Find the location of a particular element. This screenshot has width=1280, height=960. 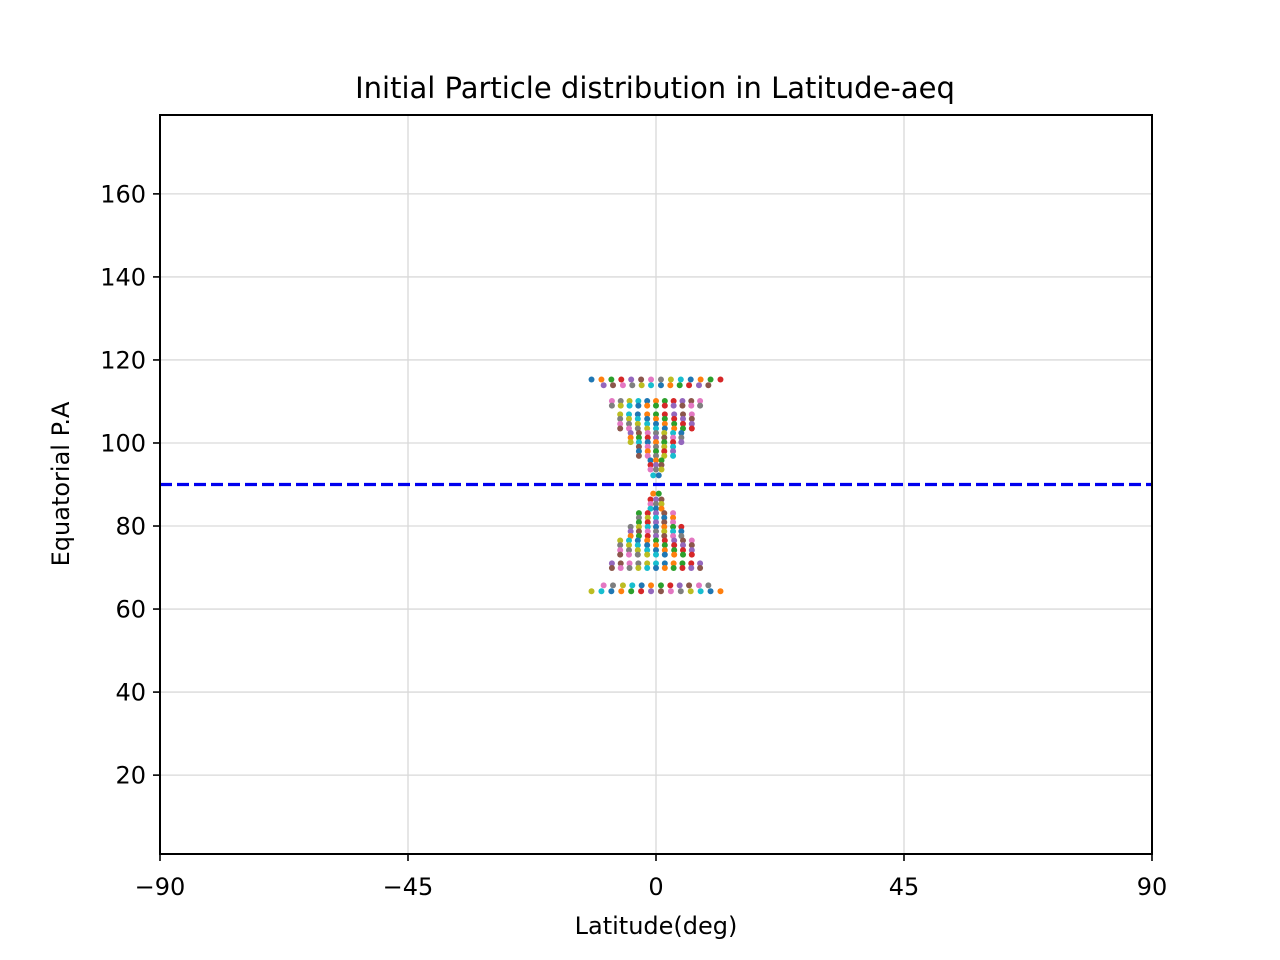

y-tick-label: 40 is located at coordinates (130, 693).